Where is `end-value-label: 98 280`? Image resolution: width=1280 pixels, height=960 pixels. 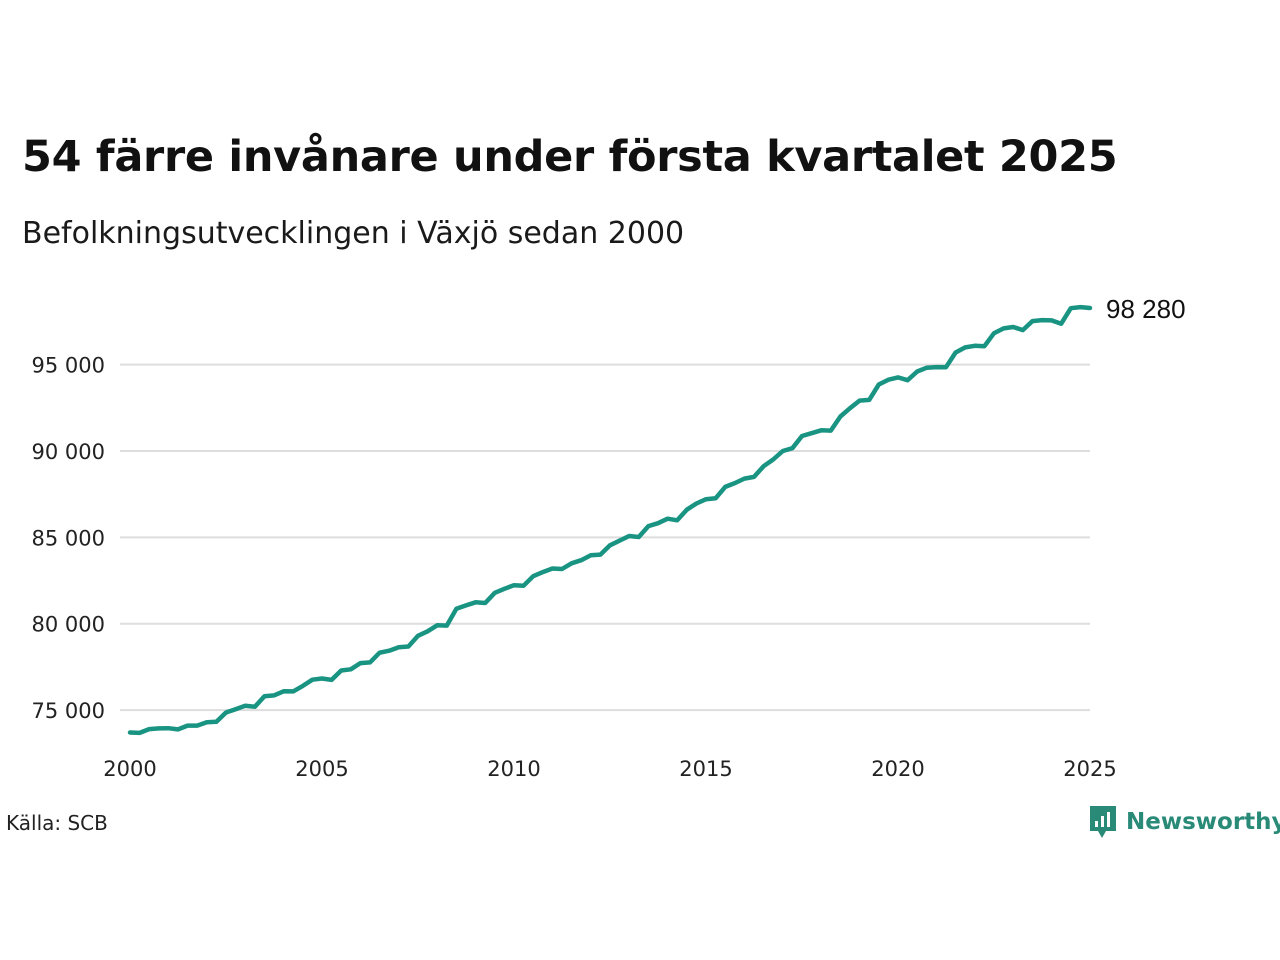 end-value-label: 98 280 is located at coordinates (1146, 309).